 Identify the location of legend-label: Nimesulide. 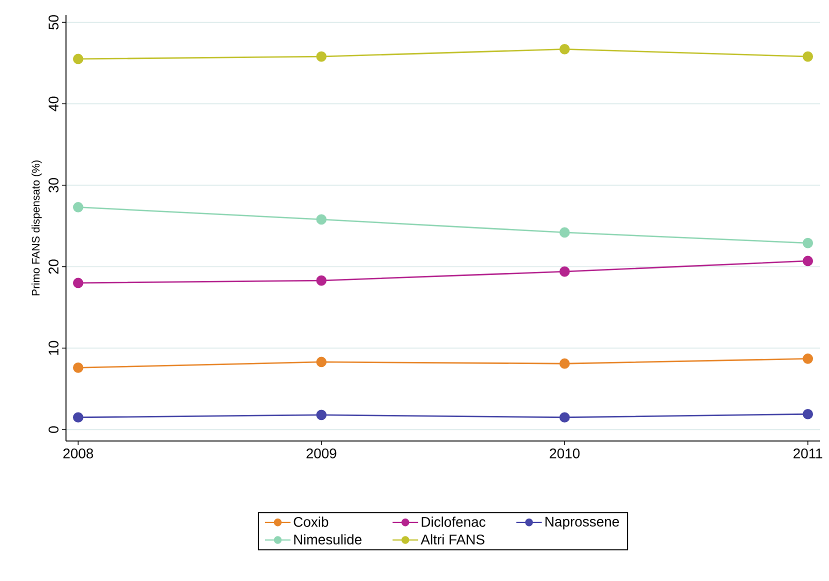
(328, 539).